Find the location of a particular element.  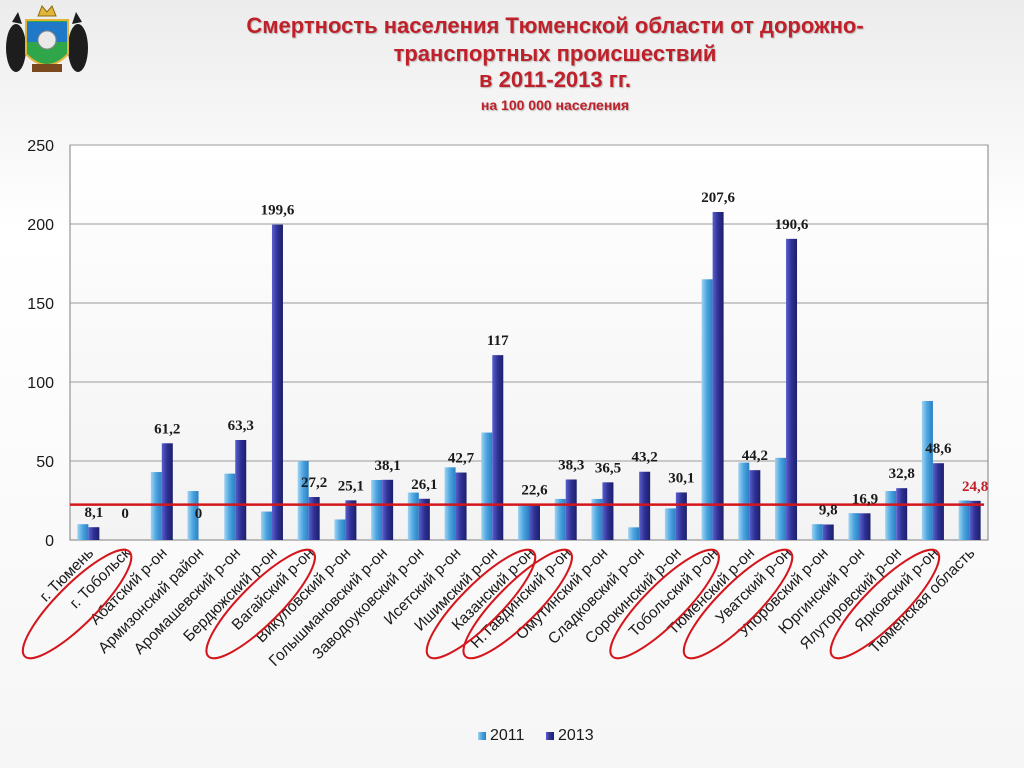

chart-title-line-2: транспортных происшествий is located at coordinates (555, 53).